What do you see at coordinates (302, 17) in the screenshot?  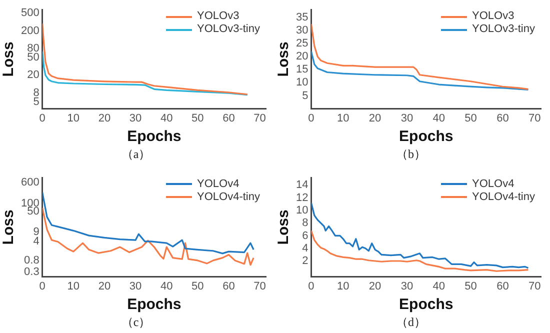 I see `y-tick-label: 35` at bounding box center [302, 17].